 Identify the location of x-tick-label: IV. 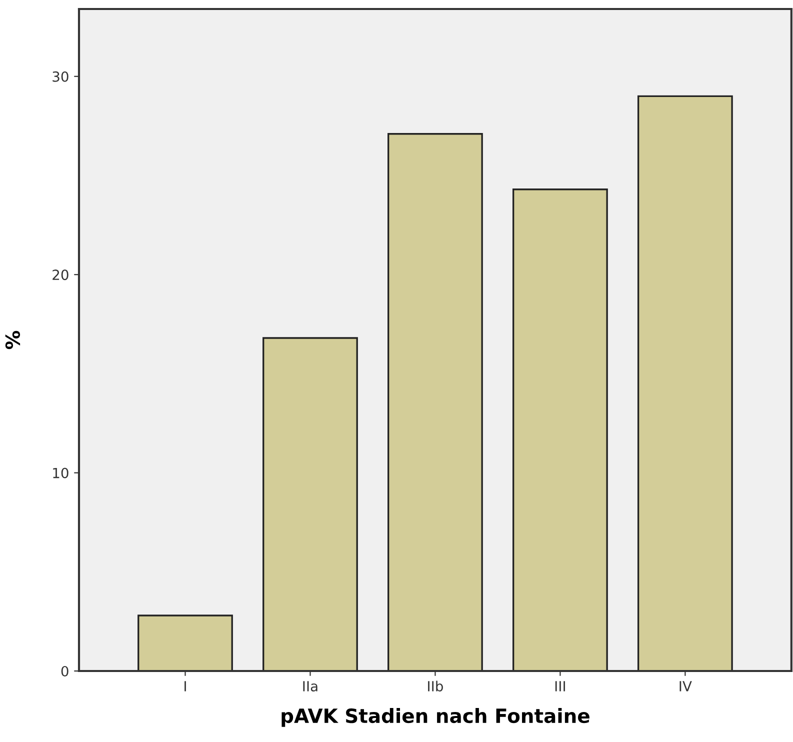
(686, 686).